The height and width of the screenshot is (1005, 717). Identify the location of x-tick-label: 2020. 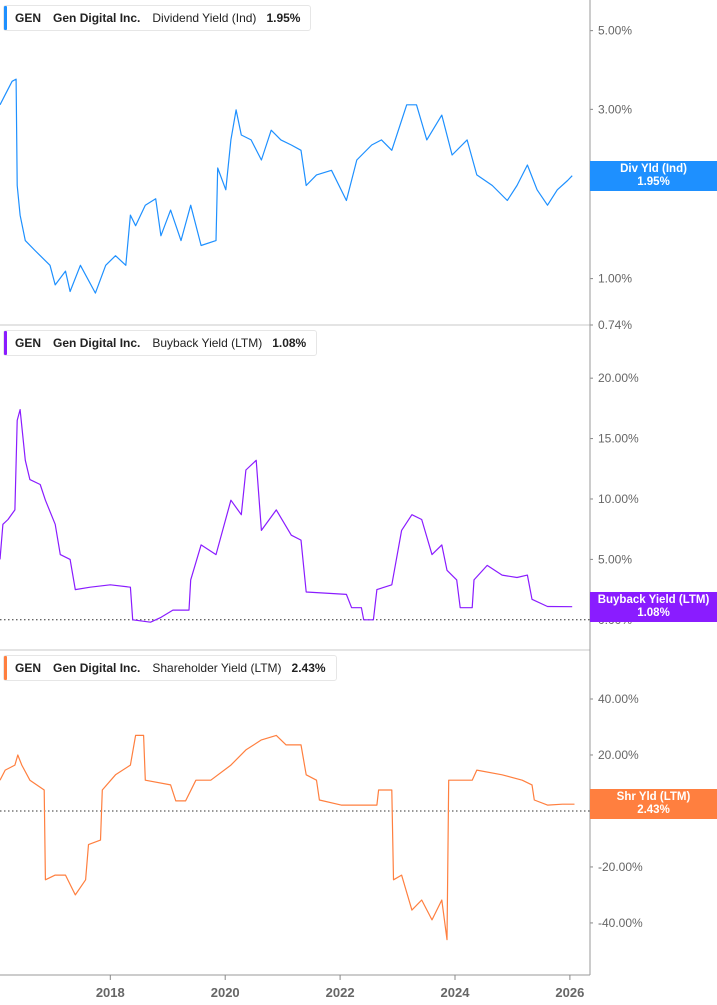
(225, 992).